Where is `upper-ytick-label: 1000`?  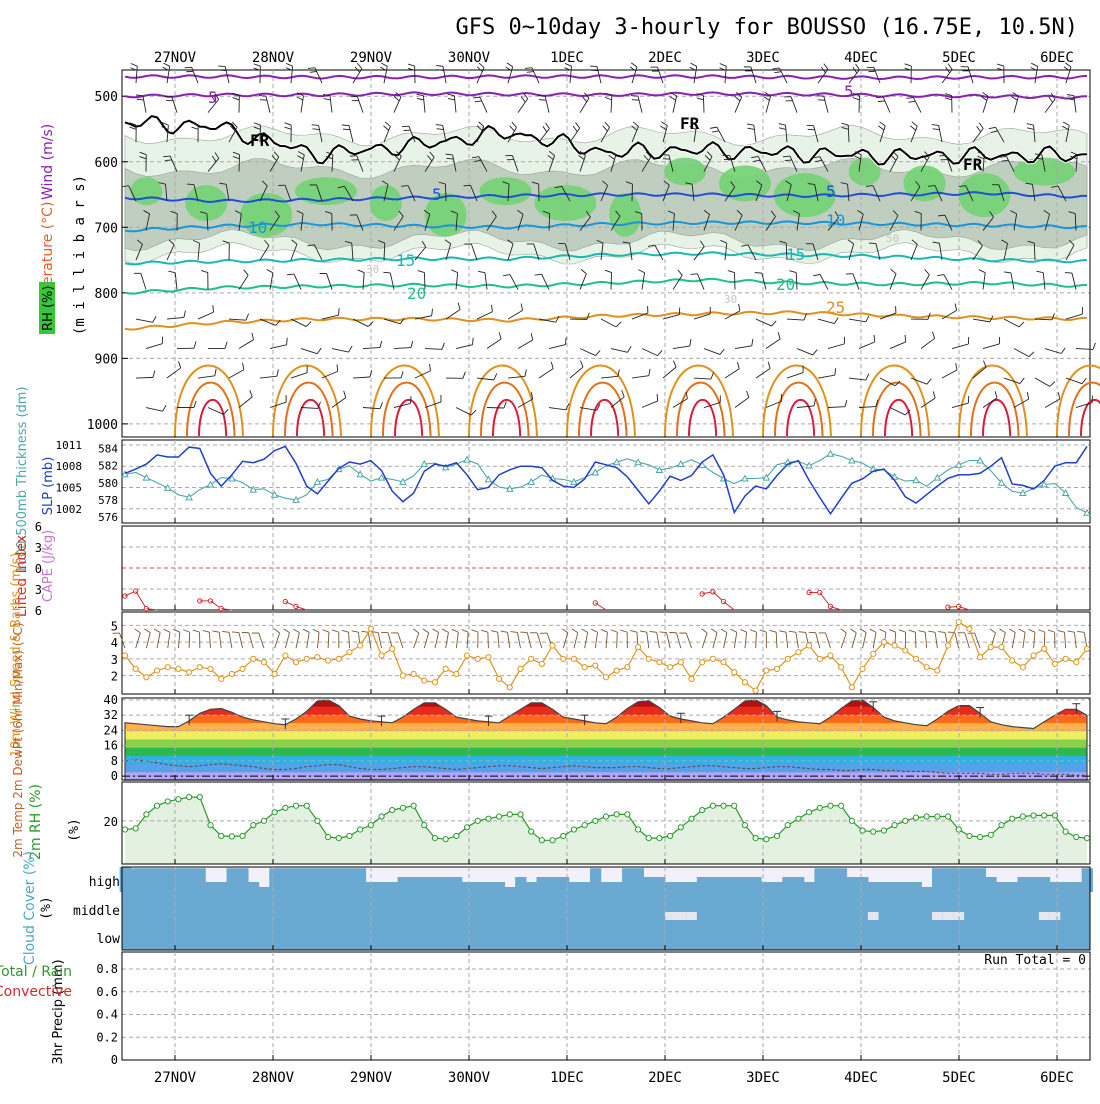 upper-ytick-label: 1000 is located at coordinates (102, 425).